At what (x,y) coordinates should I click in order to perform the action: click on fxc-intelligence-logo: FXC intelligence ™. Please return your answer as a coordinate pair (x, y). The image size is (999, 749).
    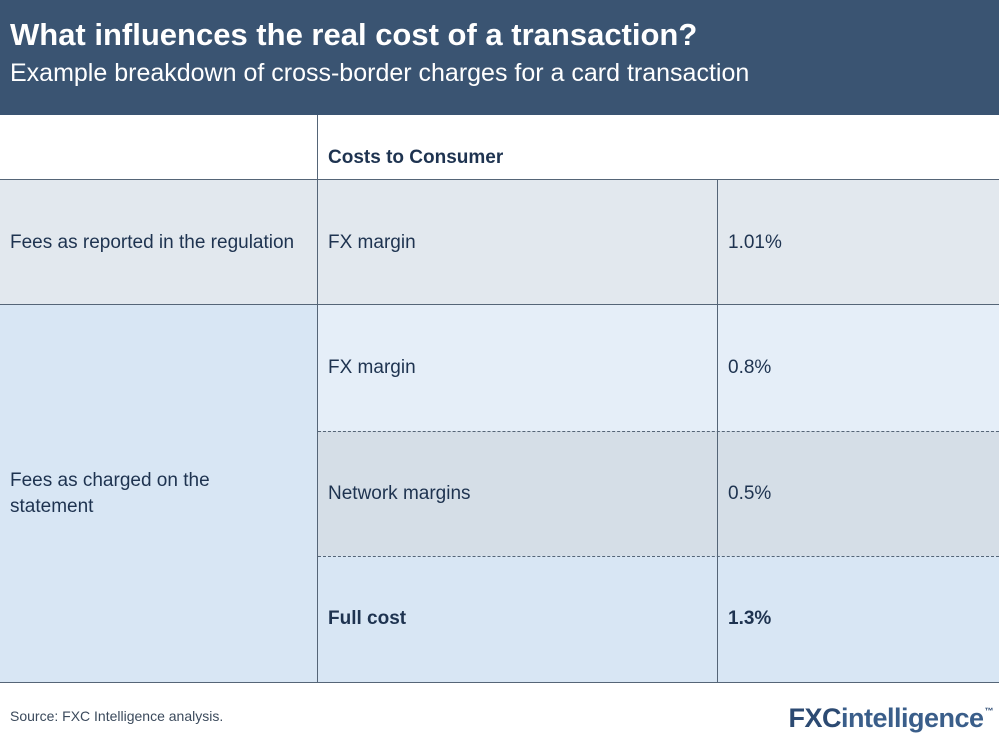
    Looking at the image, I should click on (890, 716).